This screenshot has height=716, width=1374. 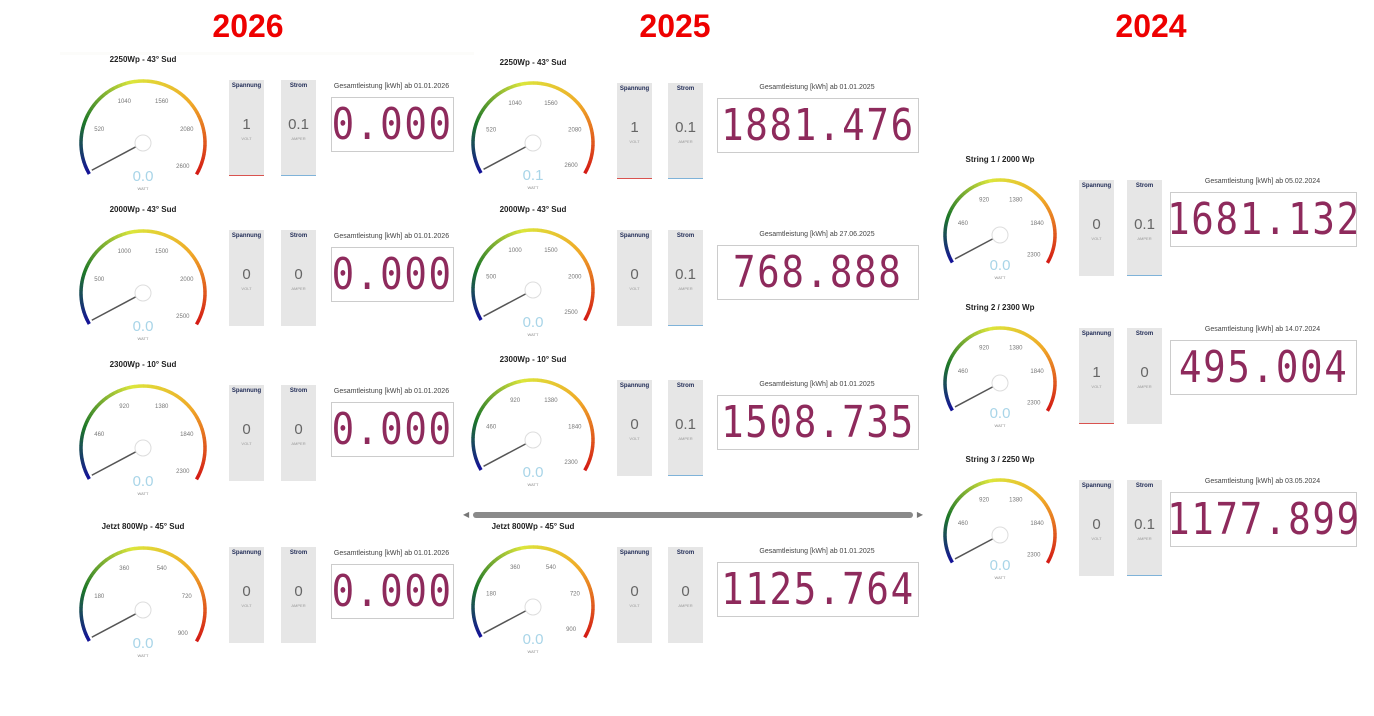 I want to click on strom-level-bar, so click(x=685, y=178).